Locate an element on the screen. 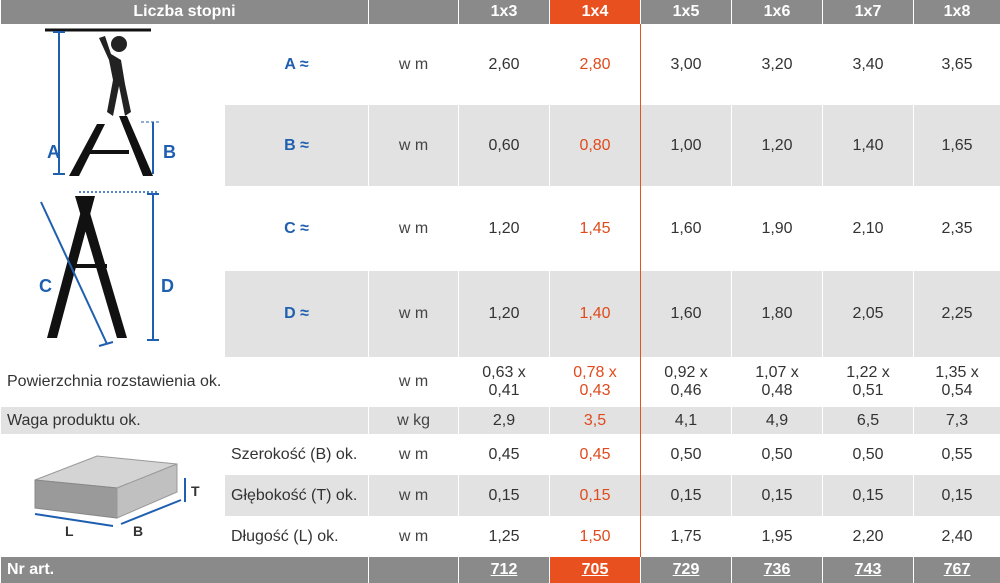 Image resolution: width=1000 pixels, height=583 pixels. article-link-729: 729 is located at coordinates (686, 569).